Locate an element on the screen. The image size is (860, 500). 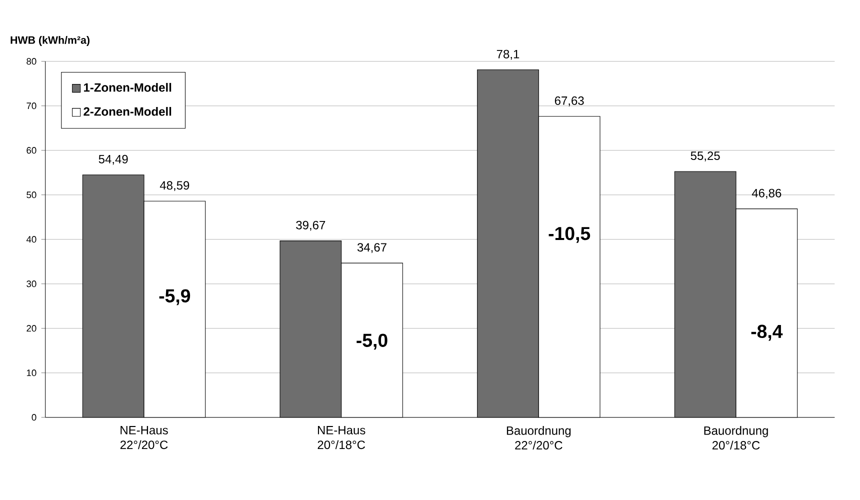
legend-label: 2-Zonen-Modell is located at coordinates (128, 111).